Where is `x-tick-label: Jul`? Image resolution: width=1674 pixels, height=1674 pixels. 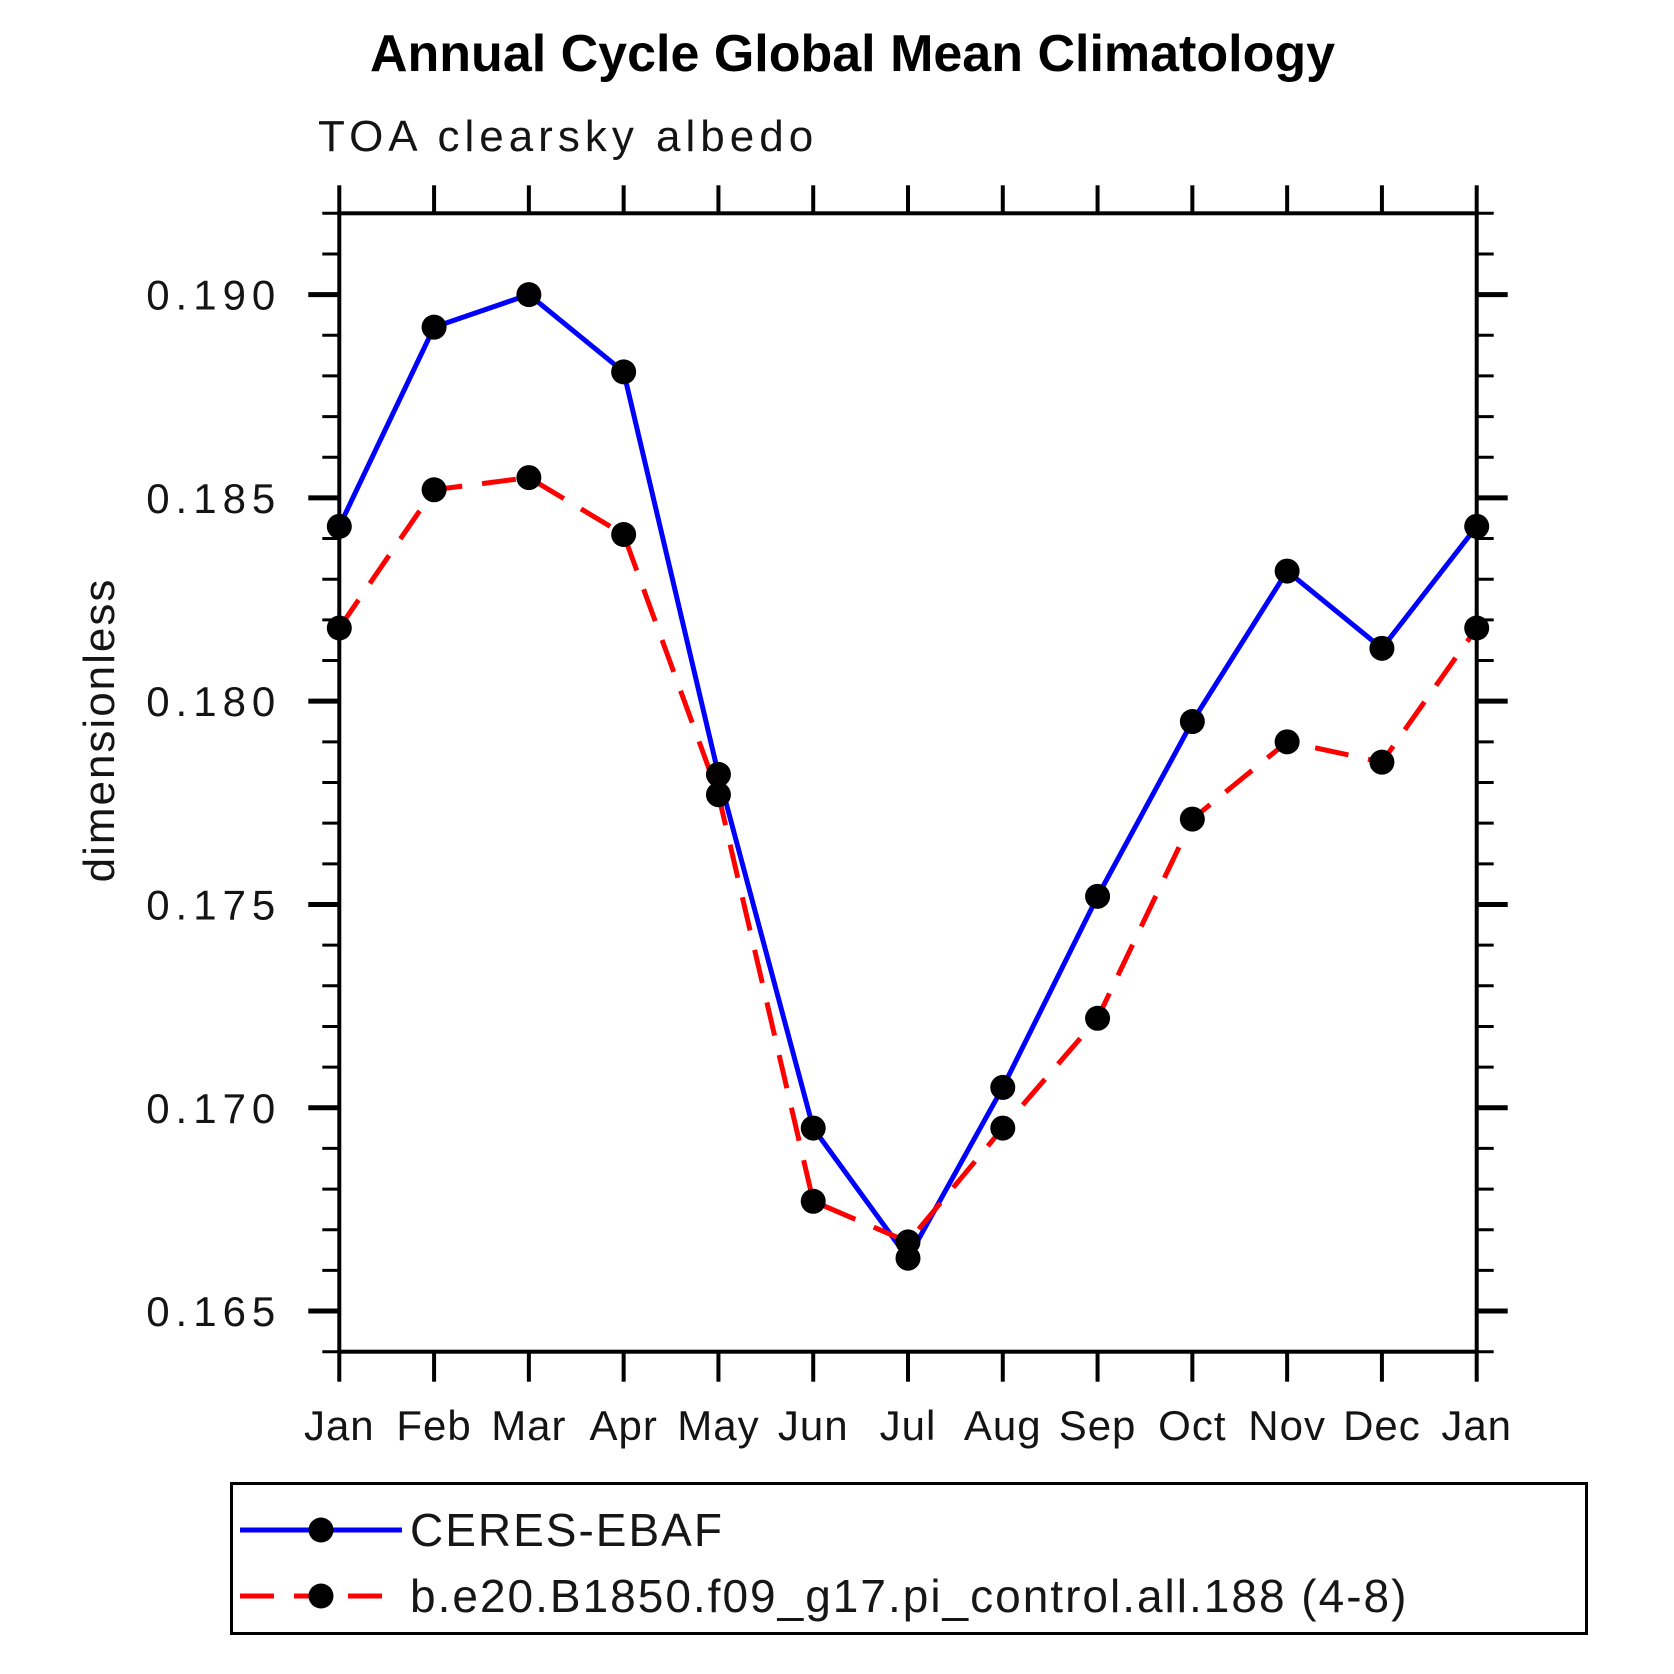
x-tick-label: Jul is located at coordinates (908, 1425).